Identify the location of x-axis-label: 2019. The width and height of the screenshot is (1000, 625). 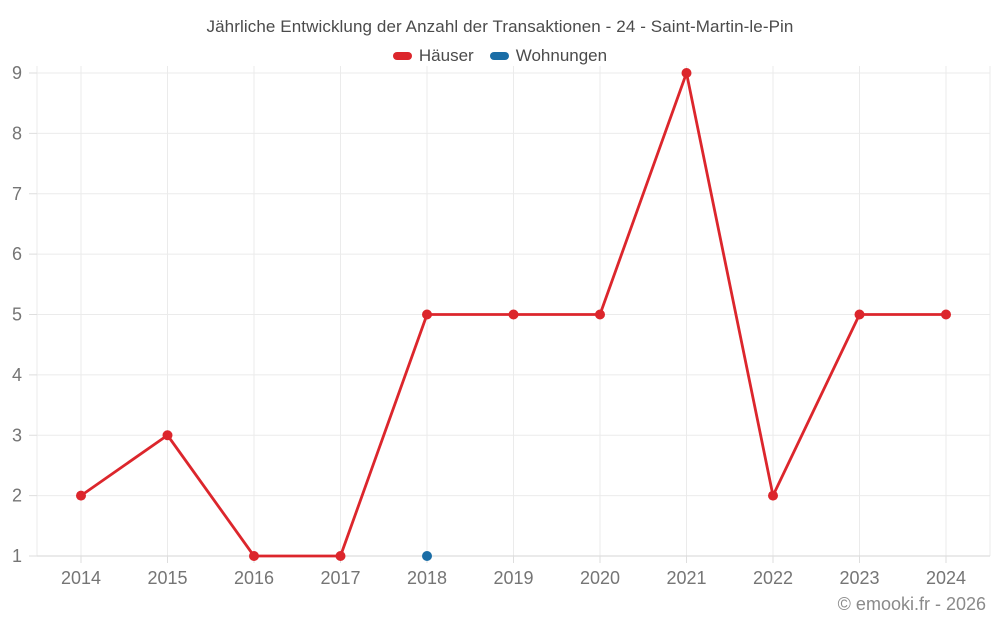
(513, 578).